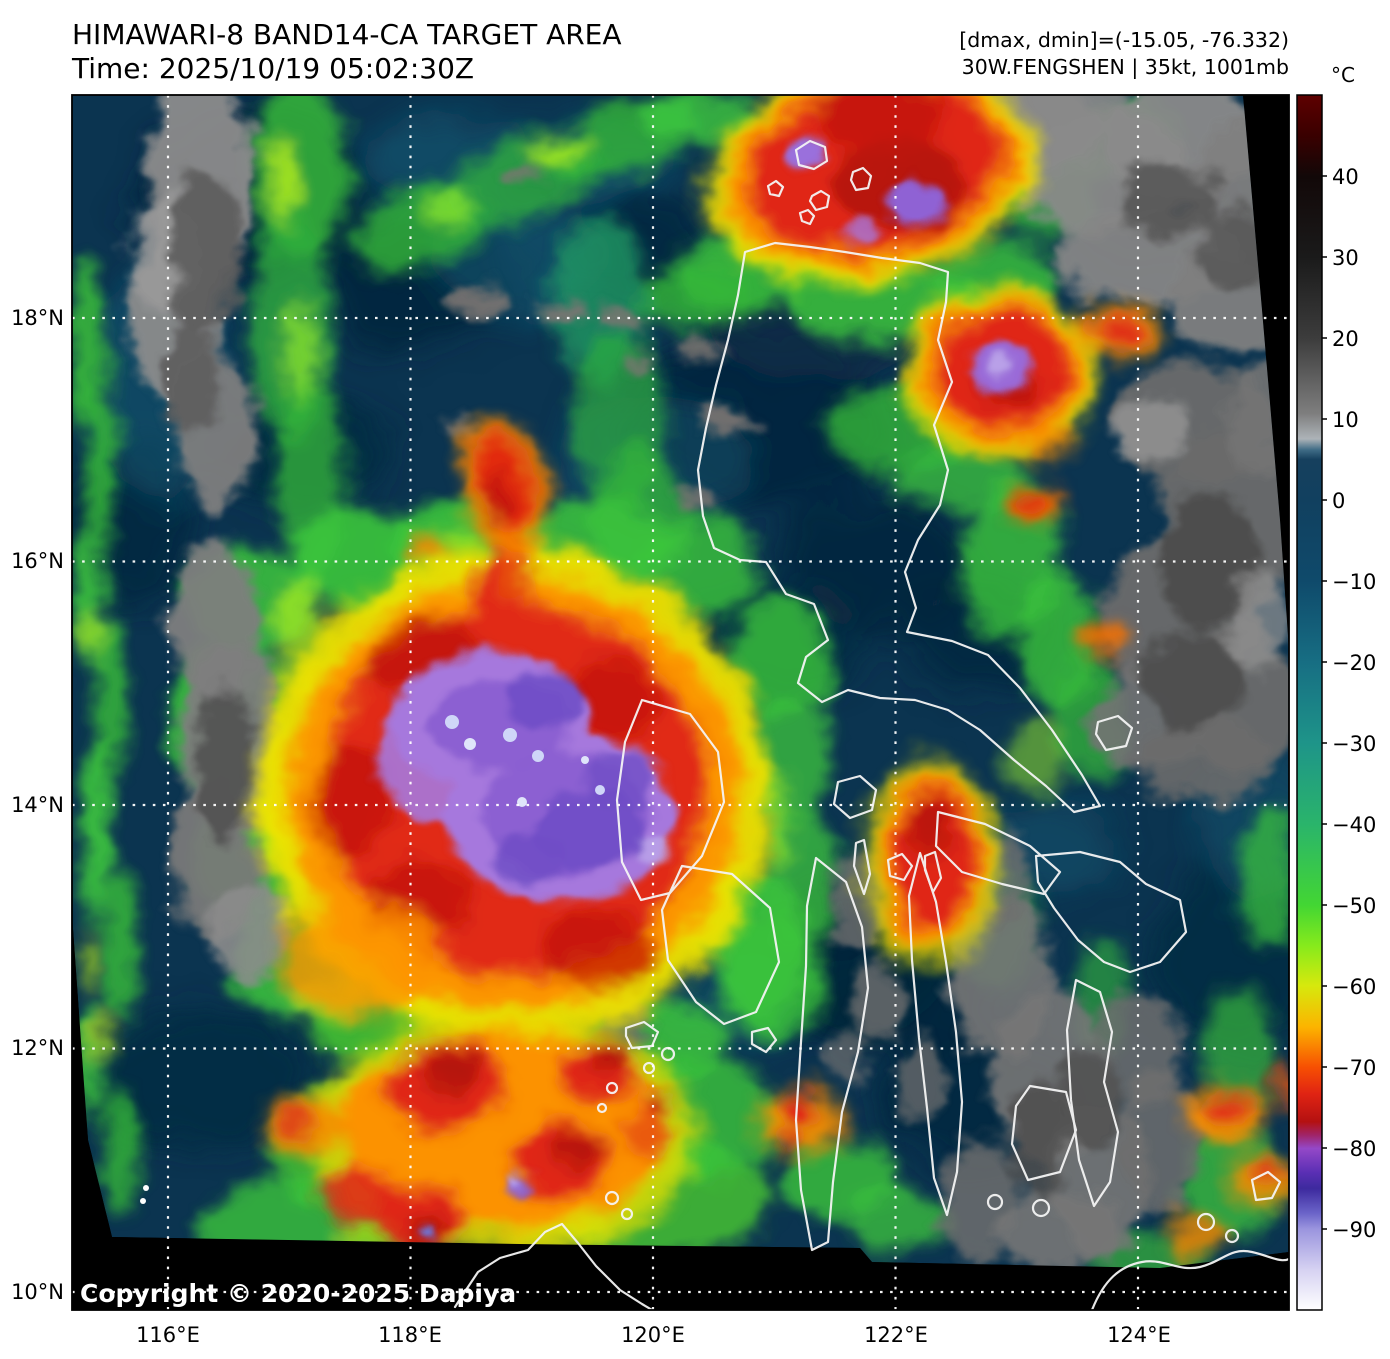  Describe the element at coordinates (1354, 906) in the screenshot. I see `cbar-tick-m50: −50` at that location.